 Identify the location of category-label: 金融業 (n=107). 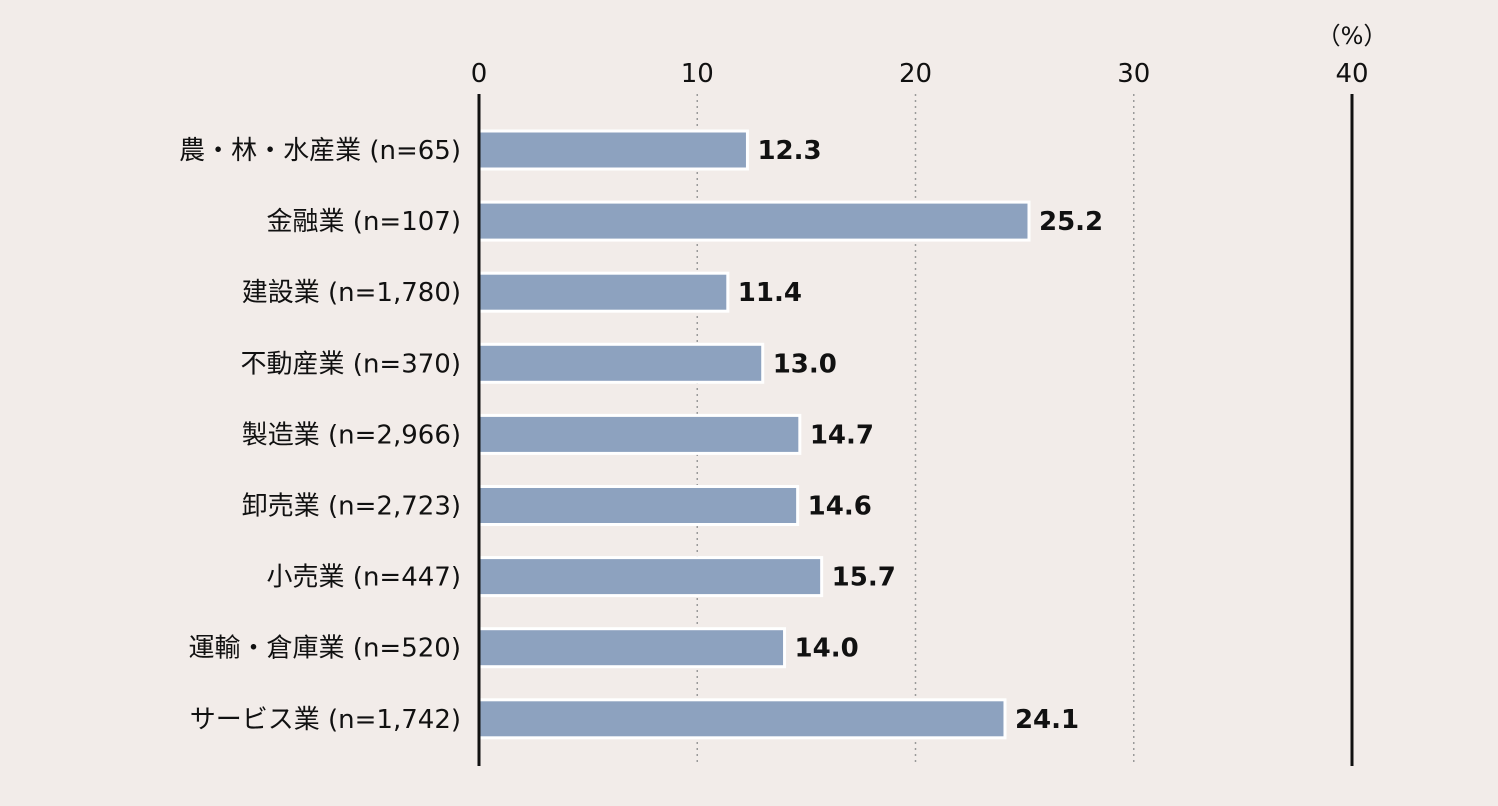
(364, 222).